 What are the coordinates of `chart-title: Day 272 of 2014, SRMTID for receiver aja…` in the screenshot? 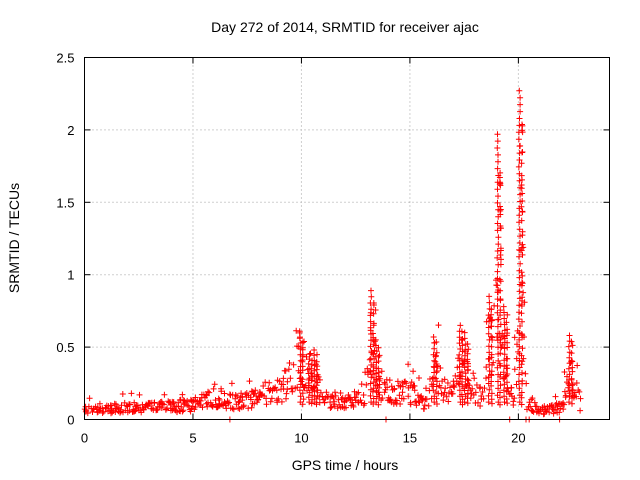 It's located at (345, 27).